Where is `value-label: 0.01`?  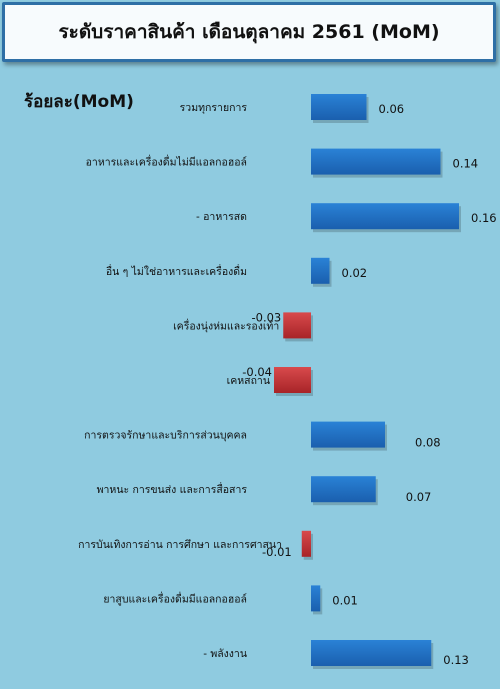
value-label: 0.01 is located at coordinates (345, 600).